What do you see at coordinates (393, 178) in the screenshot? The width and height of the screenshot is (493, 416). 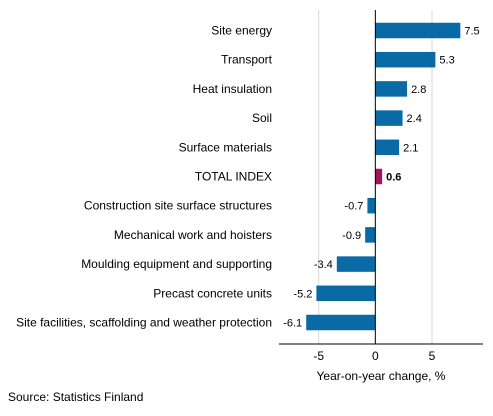 I see `value-label: 0.6` at bounding box center [393, 178].